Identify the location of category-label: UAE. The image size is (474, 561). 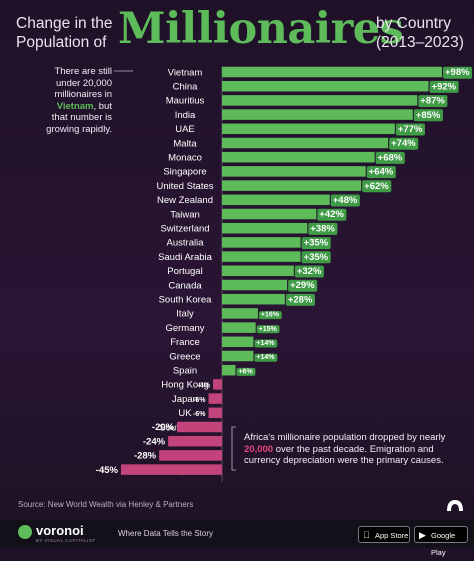
(185, 129).